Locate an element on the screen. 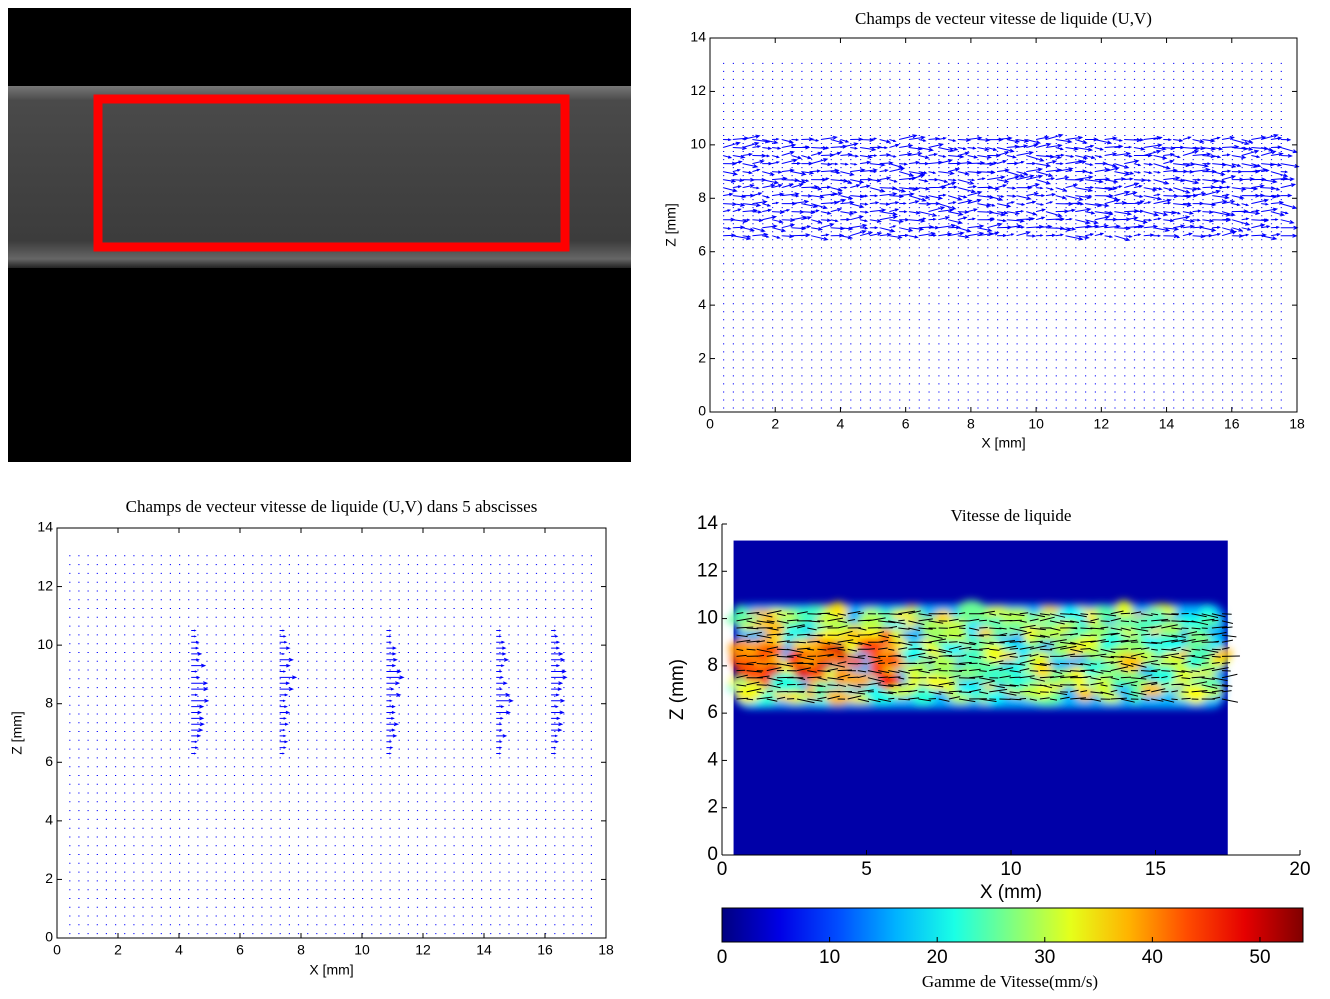 This screenshot has height=999, width=1330. x-axis-label: X [mm] is located at coordinates (331, 970).